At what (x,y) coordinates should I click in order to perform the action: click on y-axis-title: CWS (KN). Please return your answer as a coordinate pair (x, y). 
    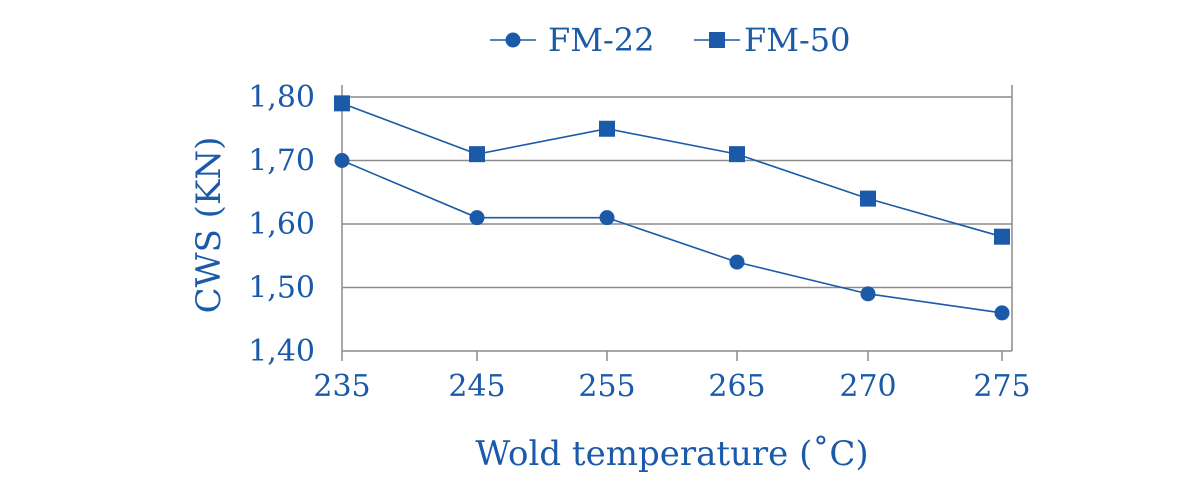
    Looking at the image, I should click on (209, 225).